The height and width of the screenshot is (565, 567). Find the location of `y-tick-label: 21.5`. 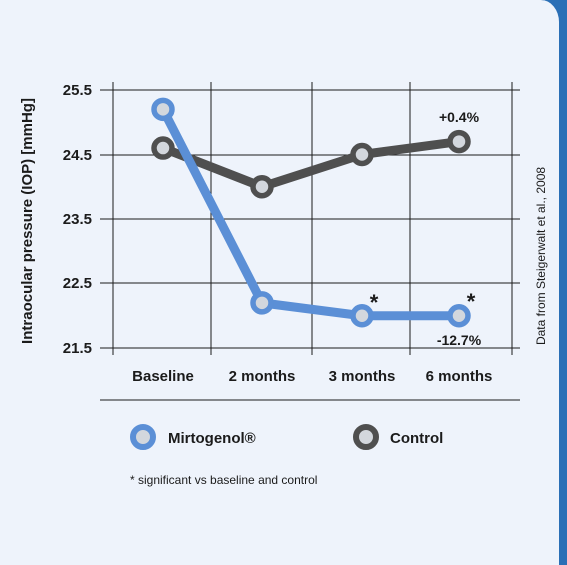

y-tick-label: 21.5 is located at coordinates (77, 348).